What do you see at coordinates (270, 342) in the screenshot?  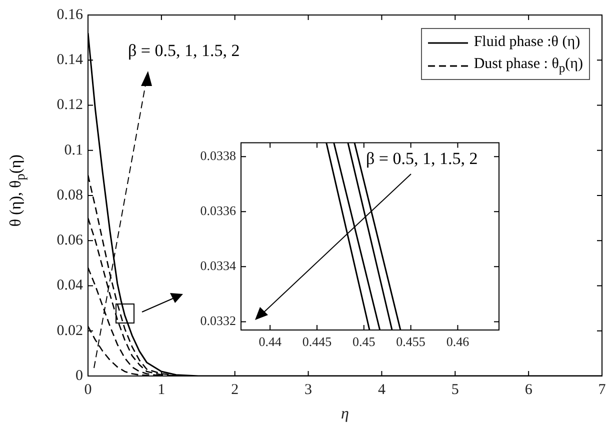 I see `x-tick-label: 0.44` at bounding box center [270, 342].